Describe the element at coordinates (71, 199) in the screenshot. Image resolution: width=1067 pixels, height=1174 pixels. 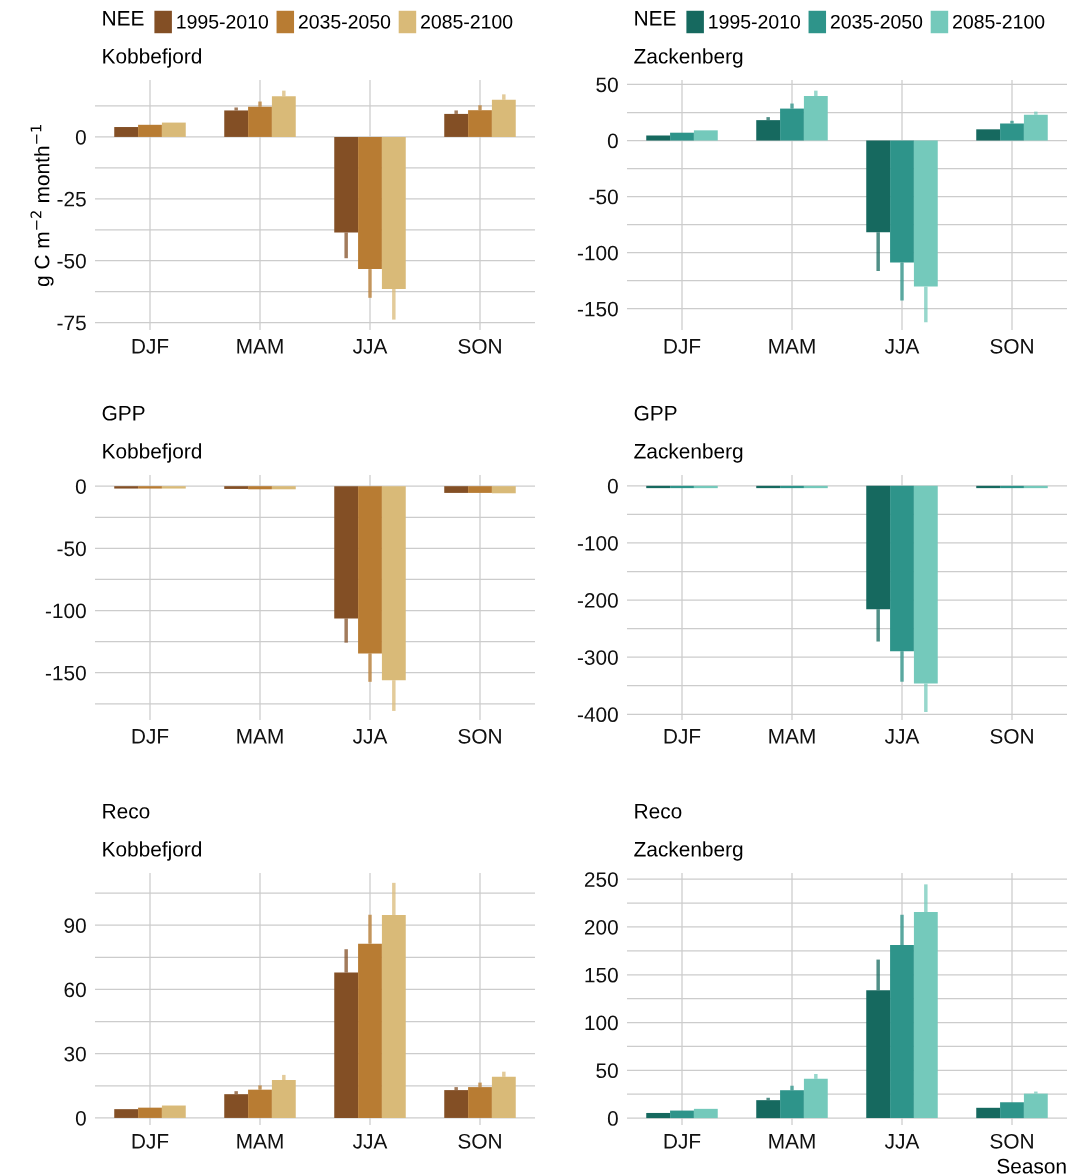
I see `y-tick-label: -25` at that location.